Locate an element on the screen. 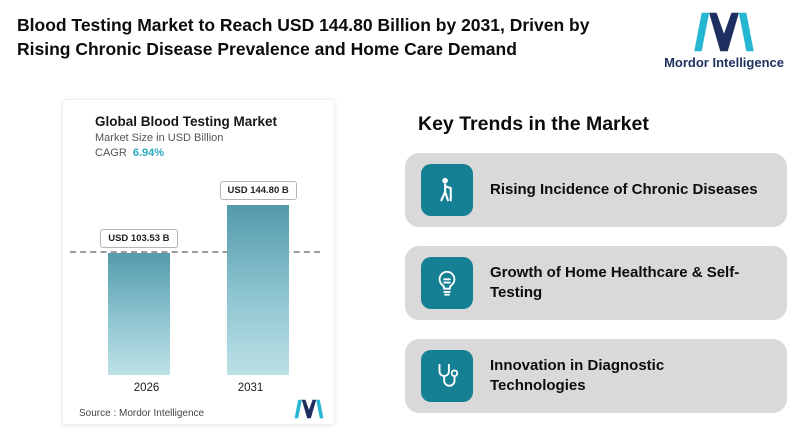  cagr-line: CAGR 6.94% is located at coordinates (207, 153).